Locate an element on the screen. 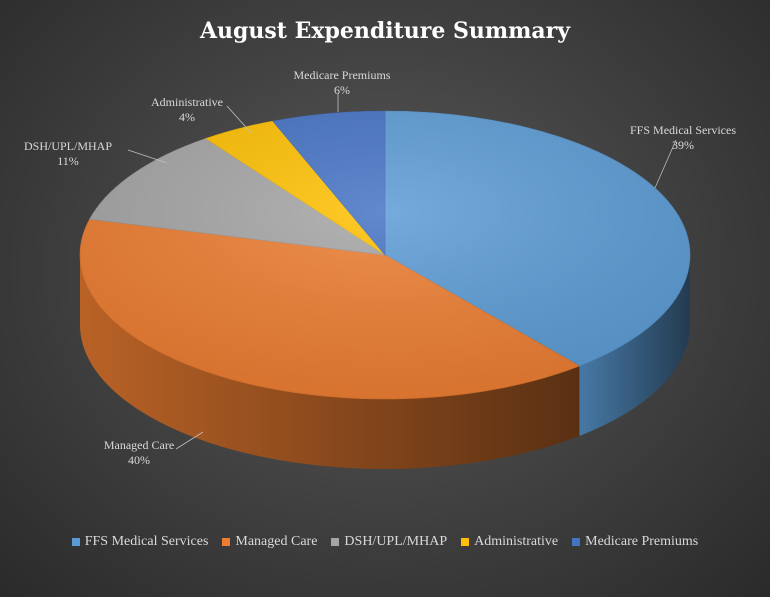 The image size is (770, 597). data-value-administrative: 4% is located at coordinates (187, 117).